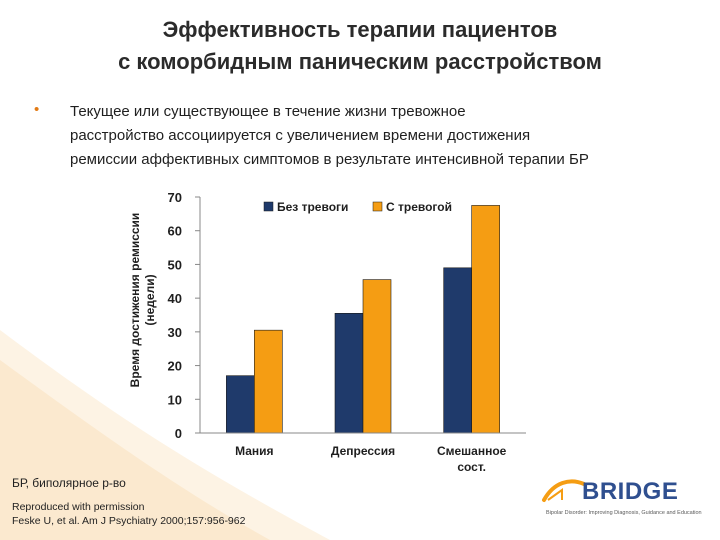  I want to click on y-tick-label: 10, so click(175, 399).